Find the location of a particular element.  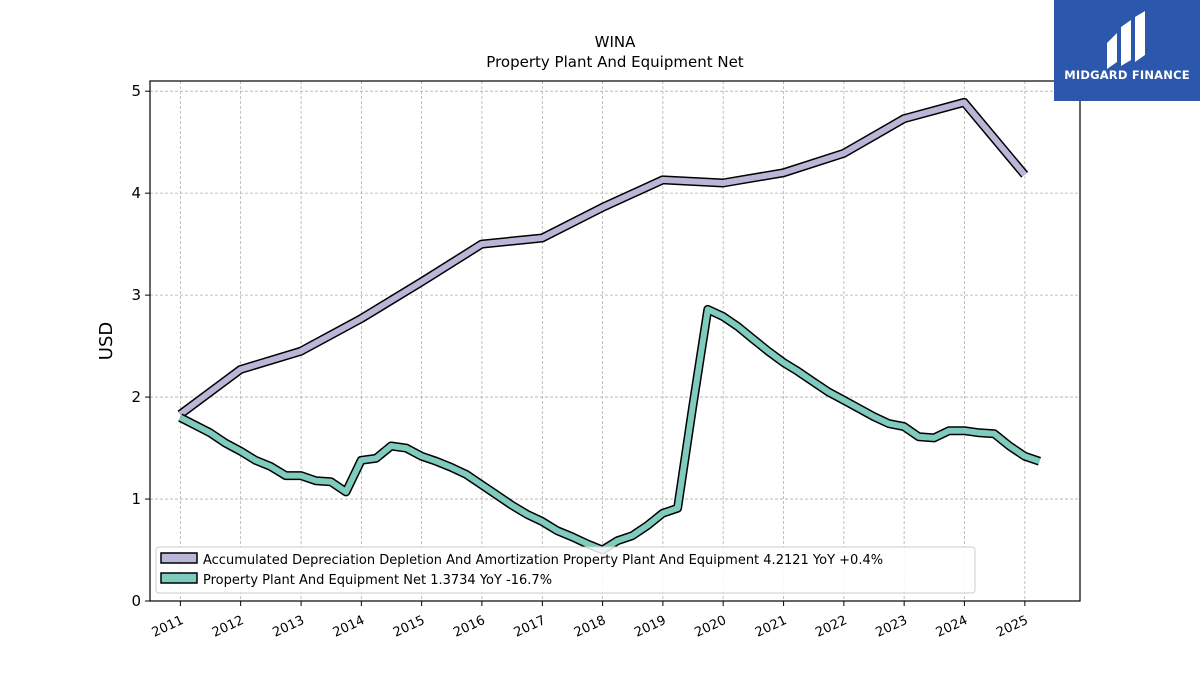

x-tick-label: 2011 is located at coordinates (168, 627).